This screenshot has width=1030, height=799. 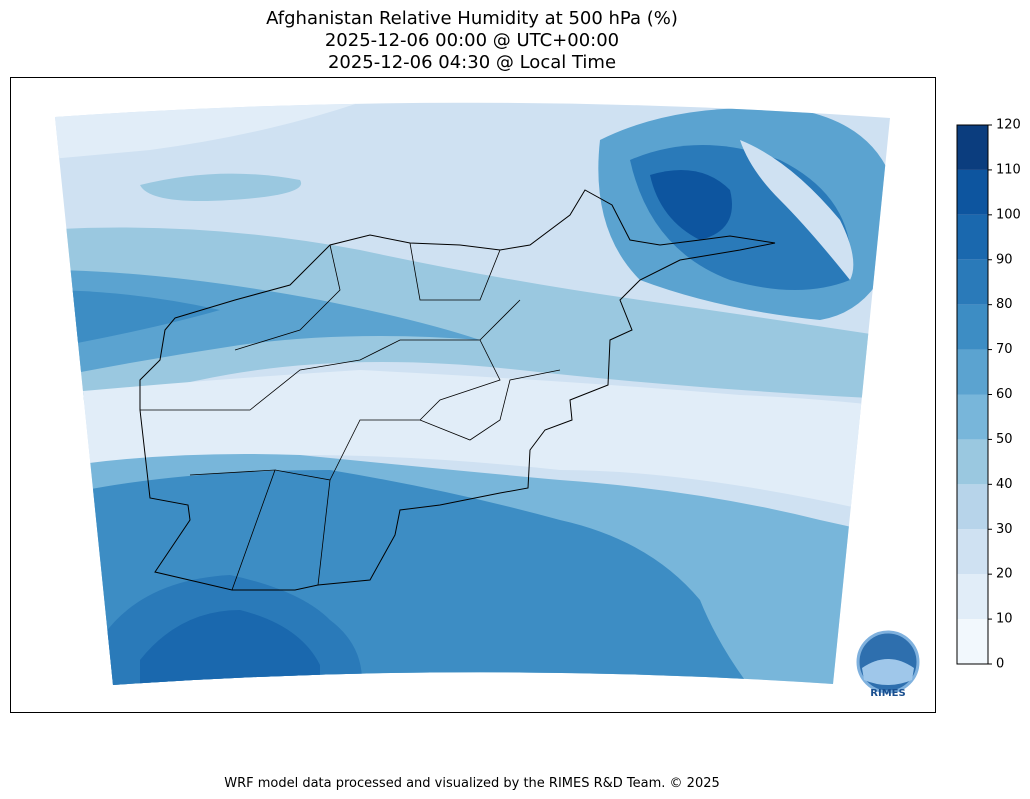 I want to click on colorbar-tick-label: 20, so click(x=1004, y=574).